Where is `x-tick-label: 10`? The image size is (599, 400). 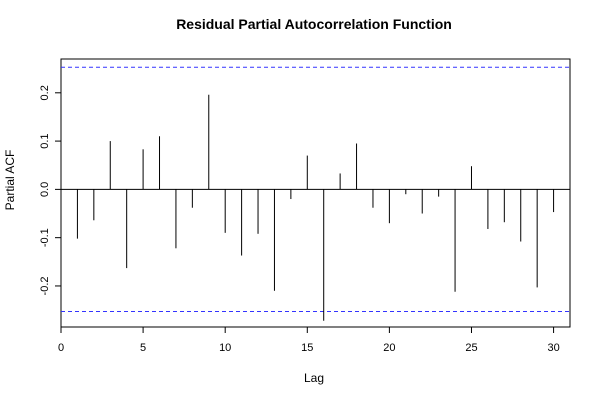
x-tick-label: 10 is located at coordinates (225, 348).